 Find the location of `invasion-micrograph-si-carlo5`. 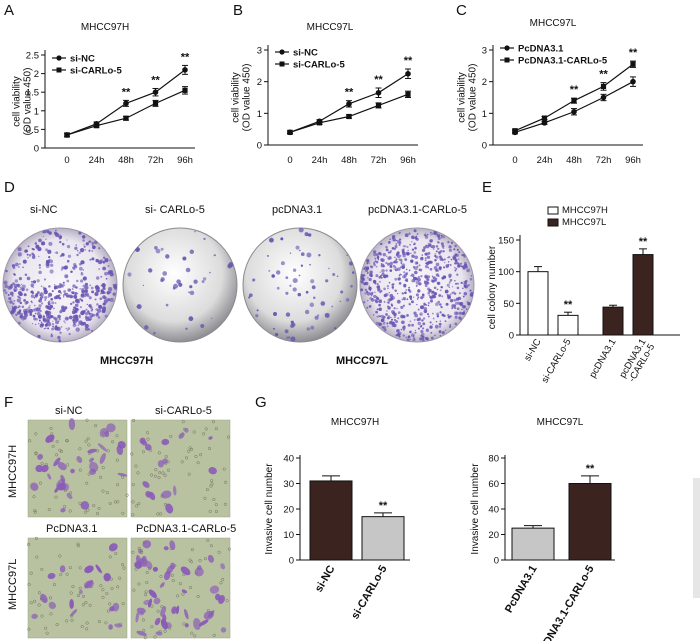

invasion-micrograph-si-carlo5 is located at coordinates (180, 468).